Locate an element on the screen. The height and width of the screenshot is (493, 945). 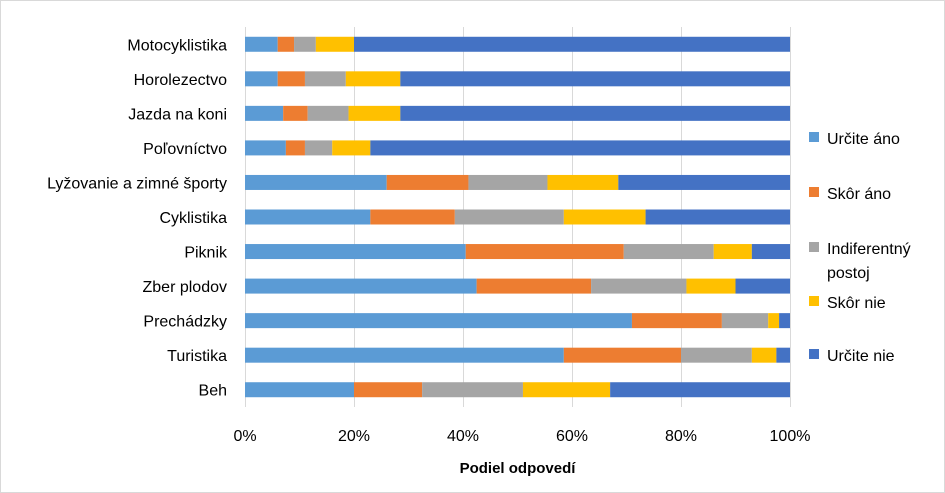
x-tick-label: 80% is located at coordinates (681, 436).